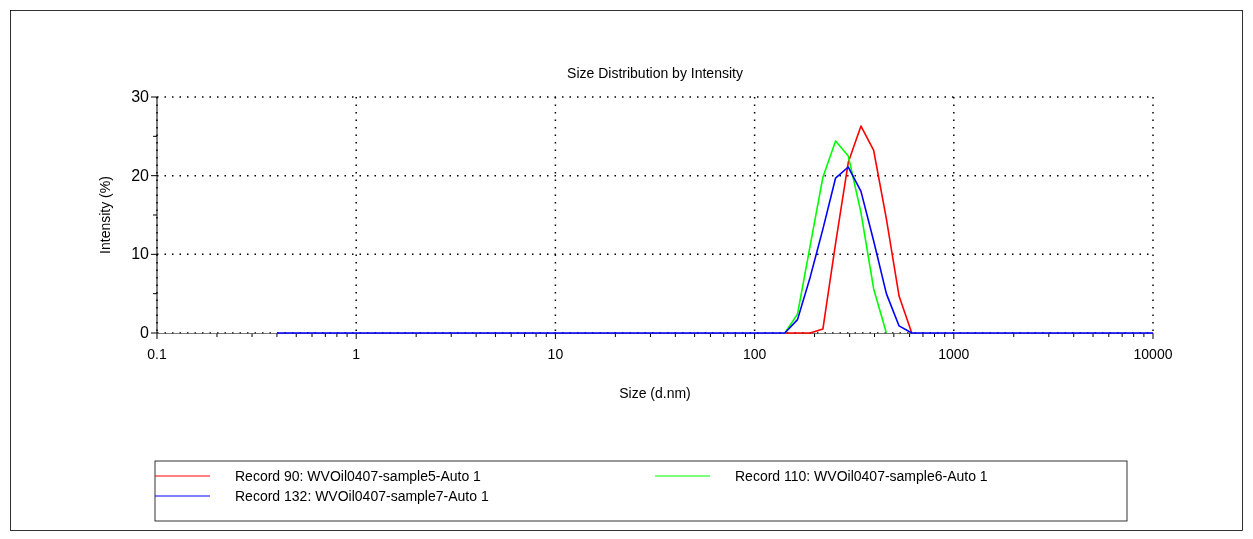 The width and height of the screenshot is (1253, 539). What do you see at coordinates (140, 254) in the screenshot?
I see `y-tick-label: 10` at bounding box center [140, 254].